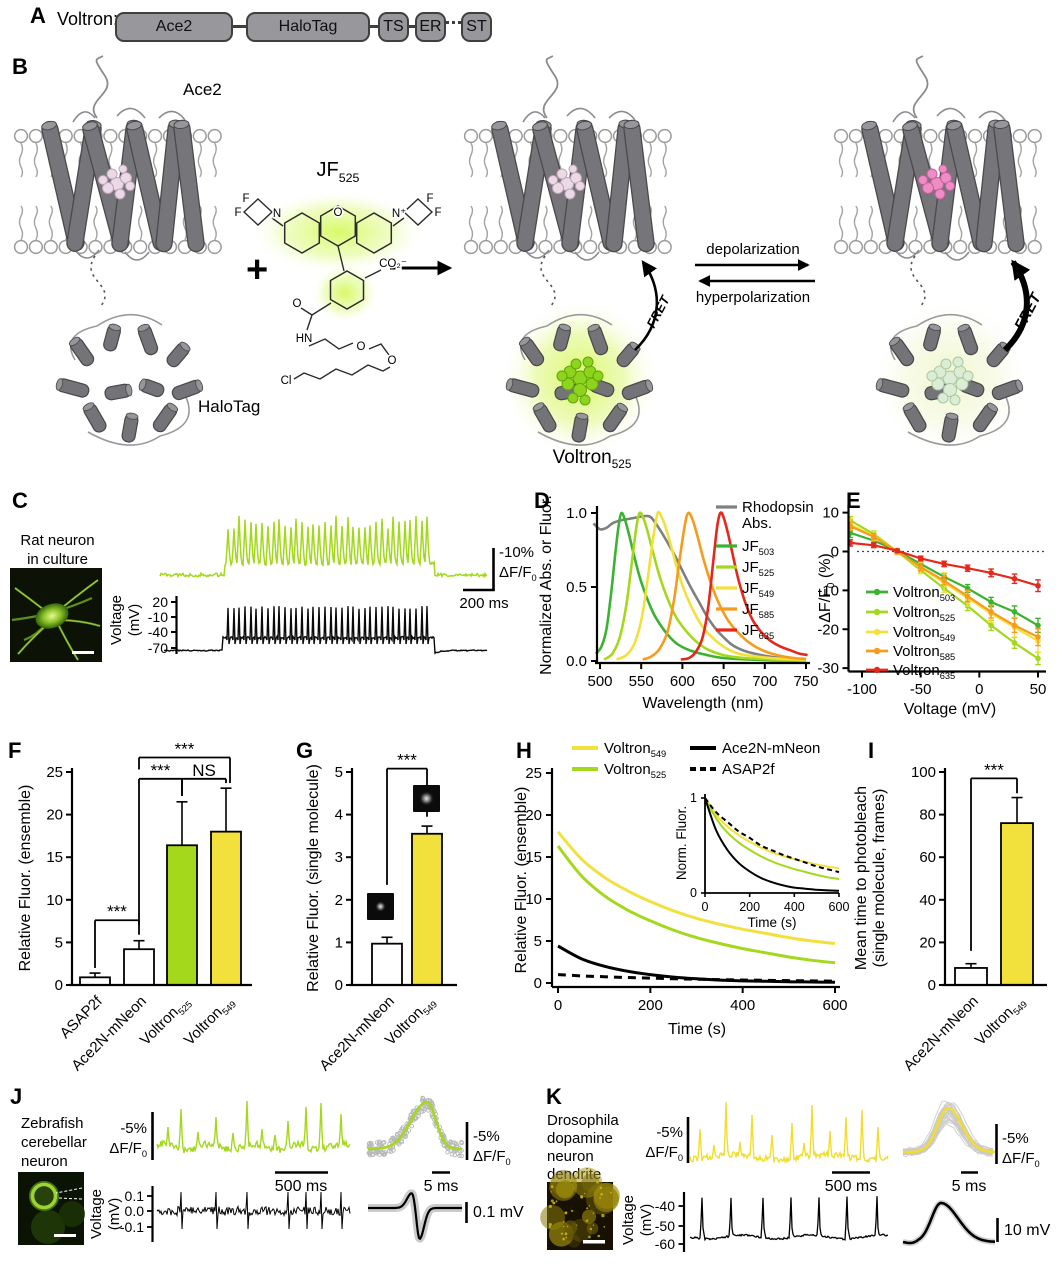 This screenshot has width=1060, height=1280. What do you see at coordinates (828, 590) in the screenshot?
I see `tick-label: -10` at bounding box center [828, 590].